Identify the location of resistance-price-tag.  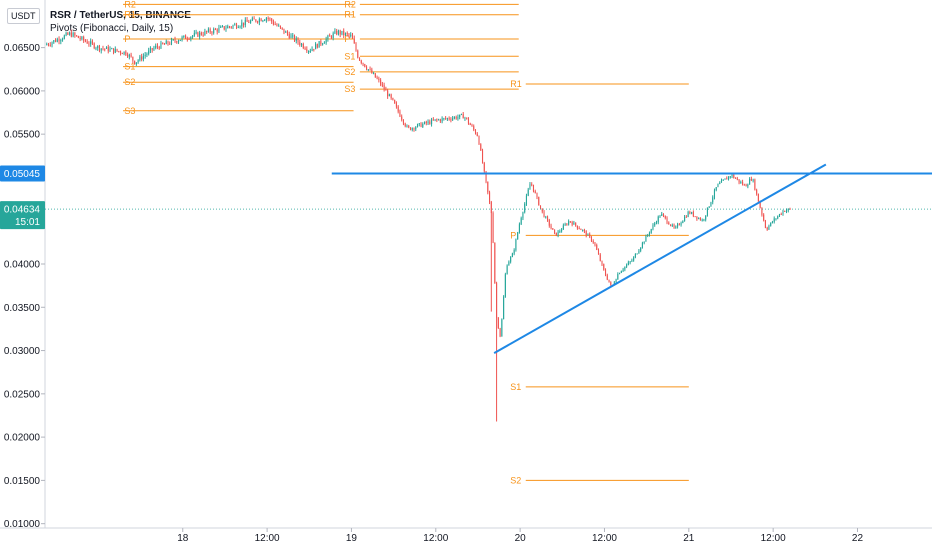
(22, 173).